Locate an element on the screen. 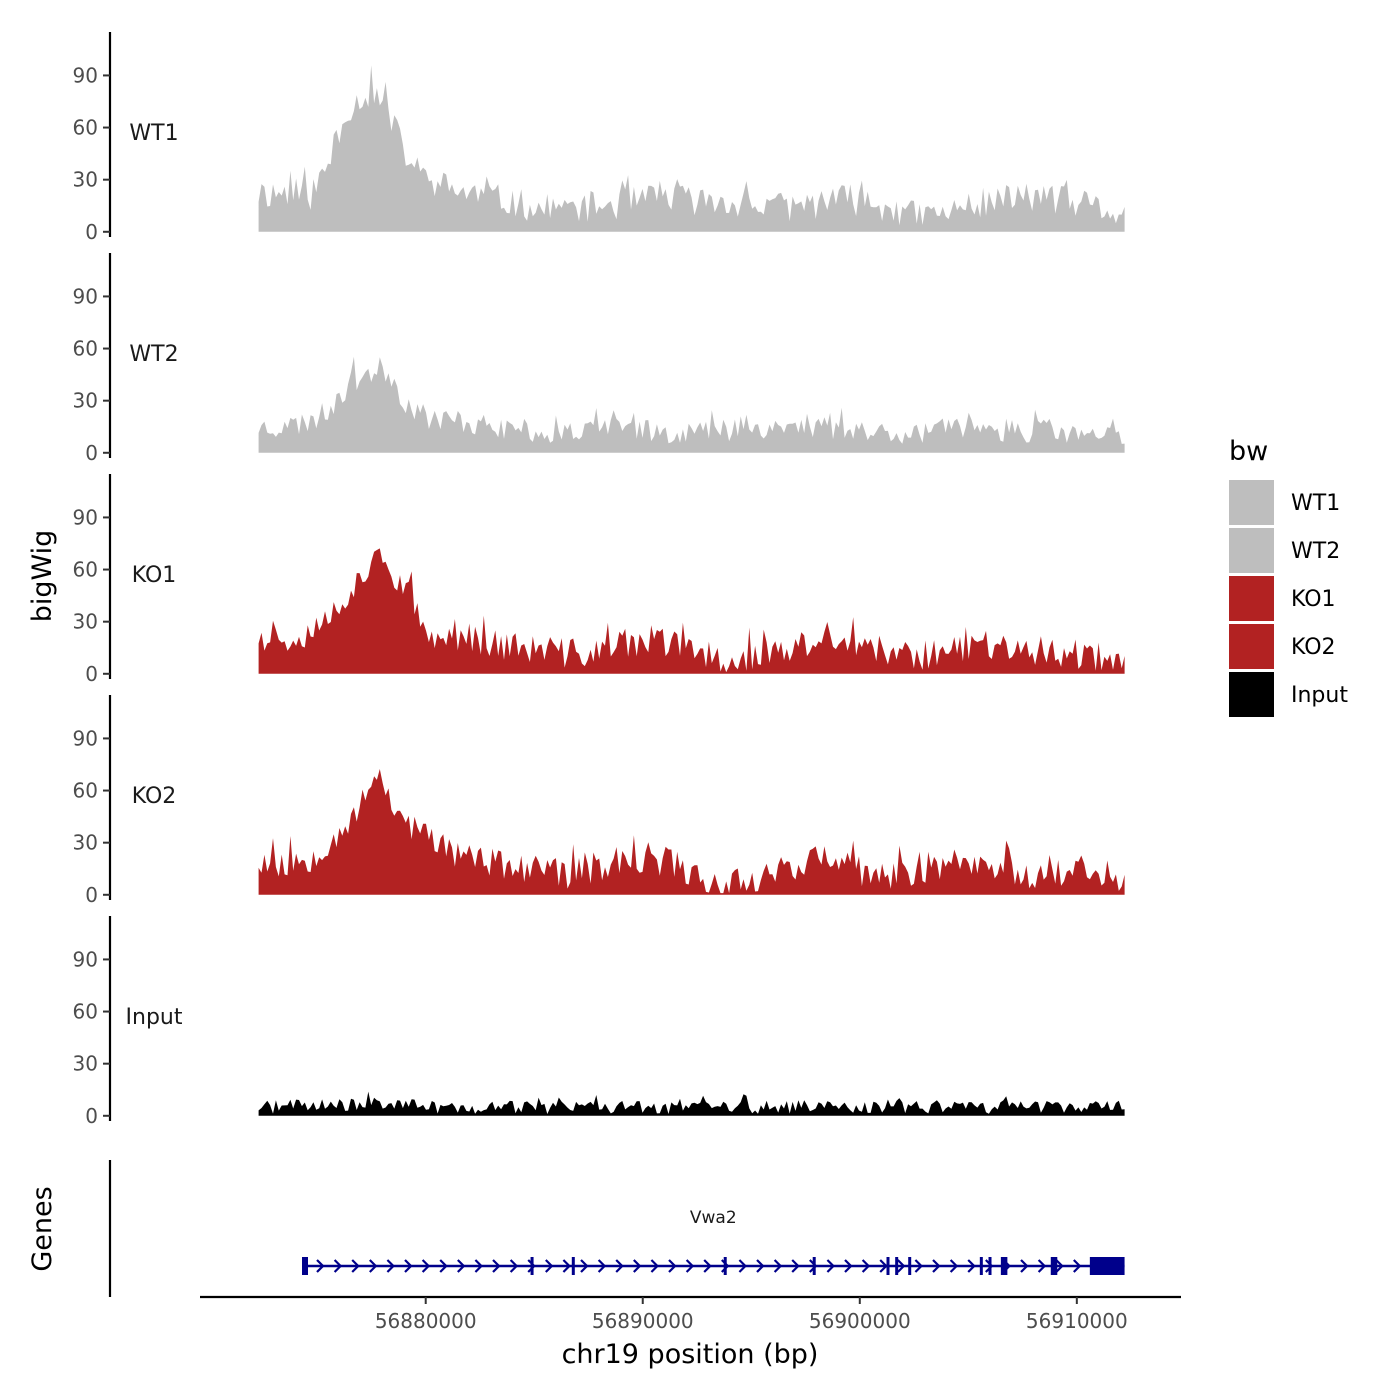  legend-label: WT1 is located at coordinates (1315, 503).